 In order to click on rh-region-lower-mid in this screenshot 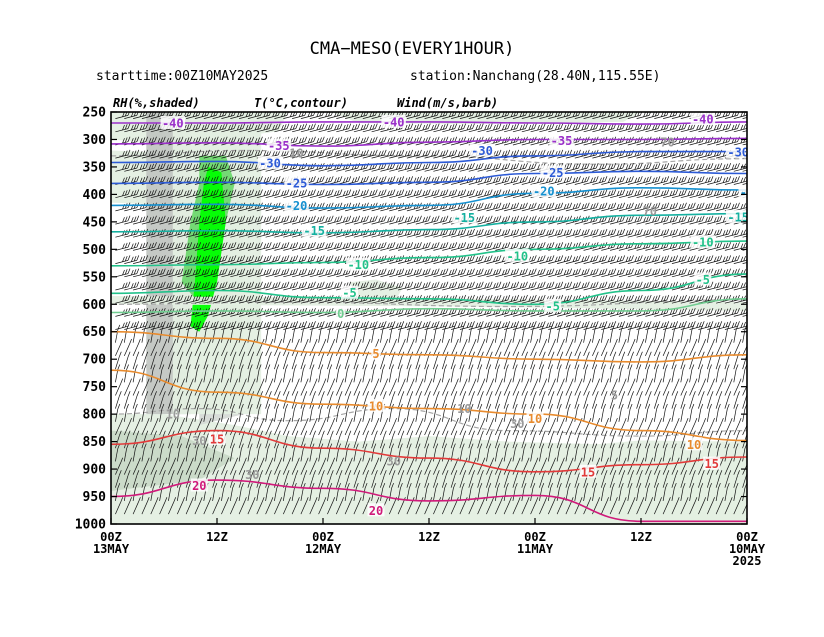, I will do `click(173, 460)`.